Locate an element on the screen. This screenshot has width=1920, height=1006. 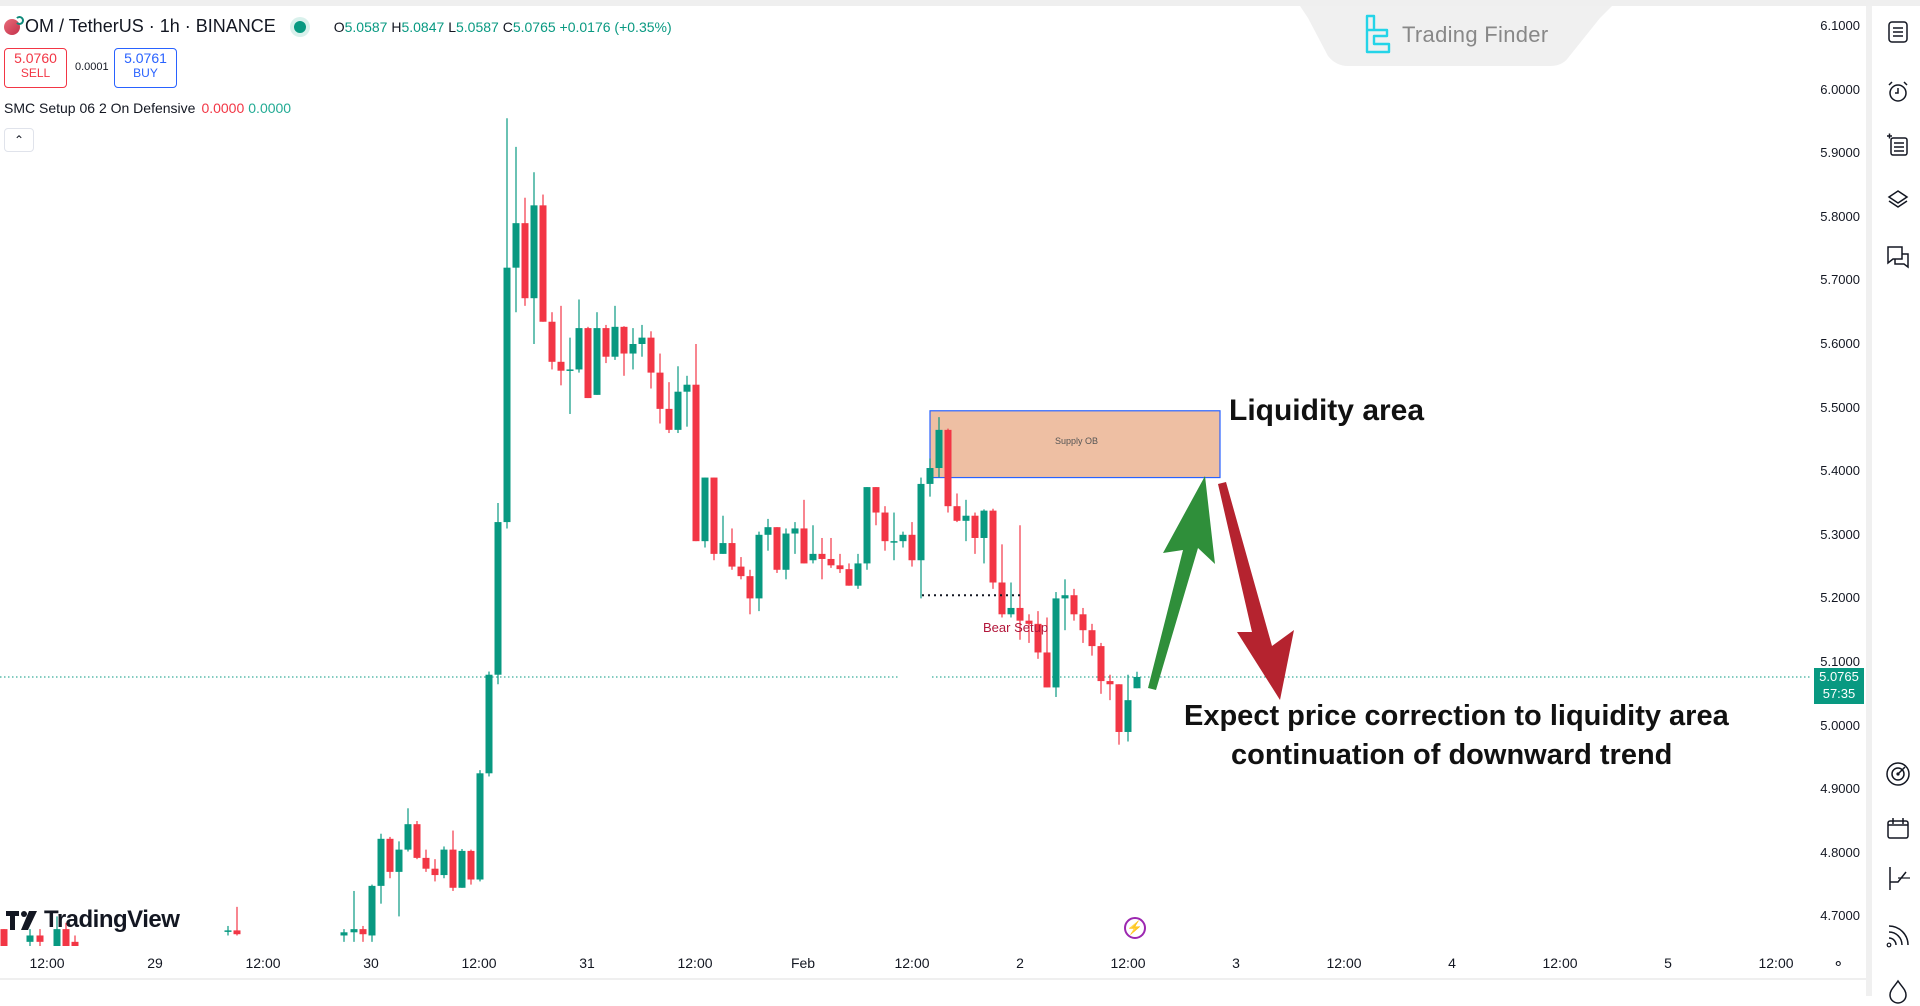
price-tick-label: 5.0000 is located at coordinates (1840, 725).